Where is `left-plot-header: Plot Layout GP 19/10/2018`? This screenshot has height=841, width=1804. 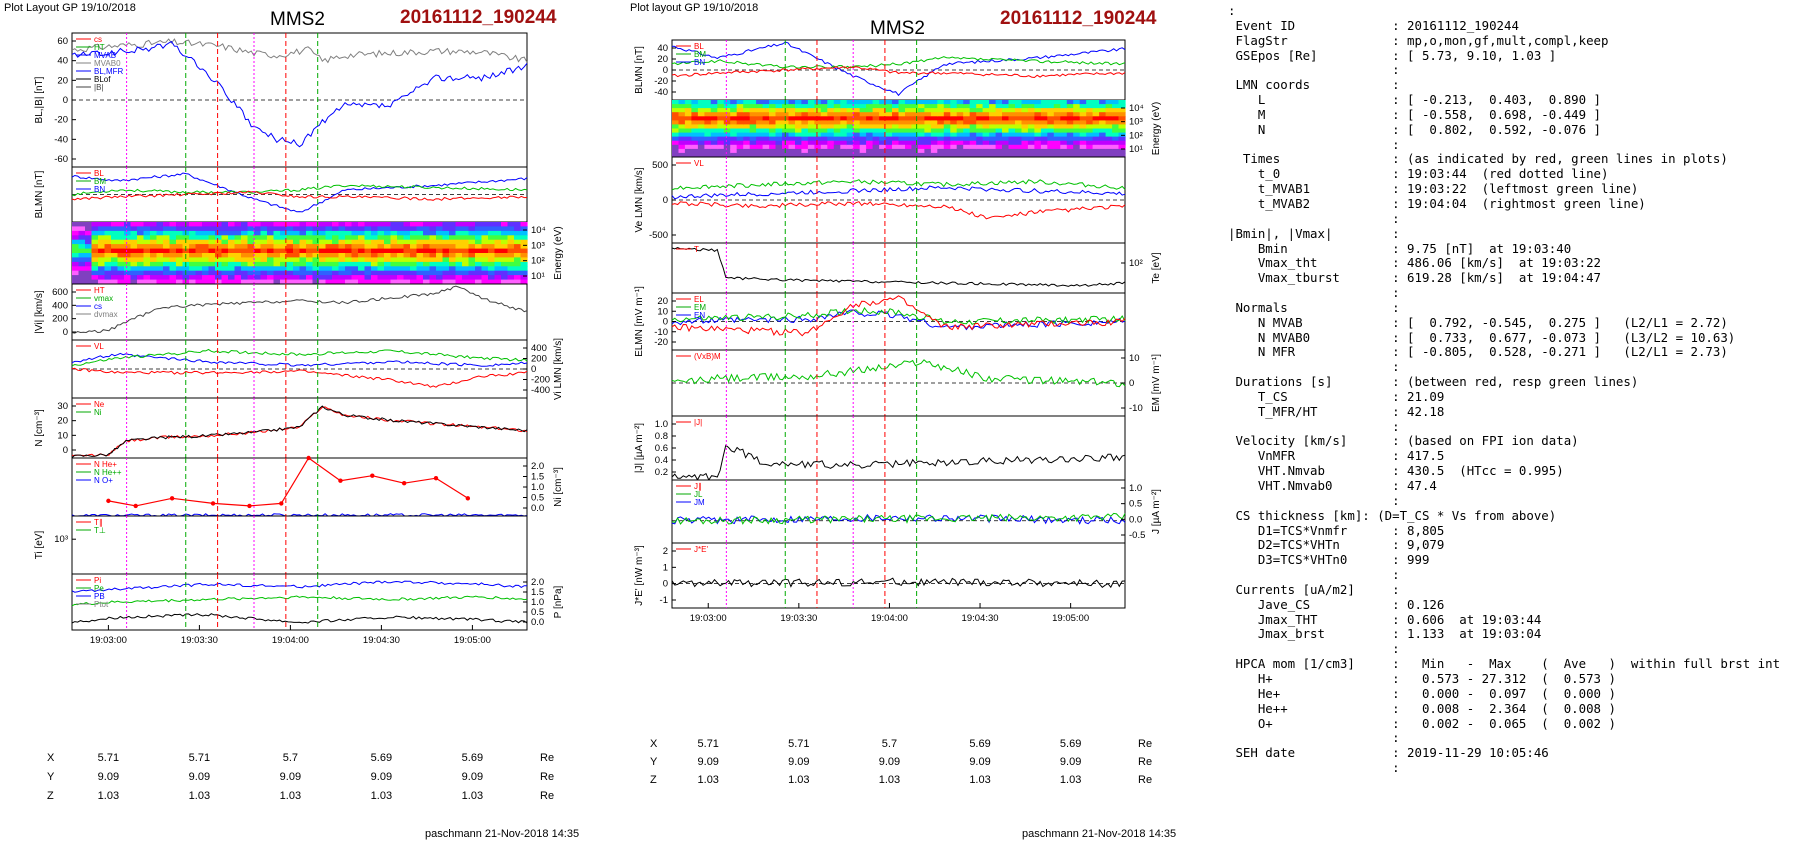
left-plot-header: Plot Layout GP 19/10/2018 is located at coordinates (70, 8).